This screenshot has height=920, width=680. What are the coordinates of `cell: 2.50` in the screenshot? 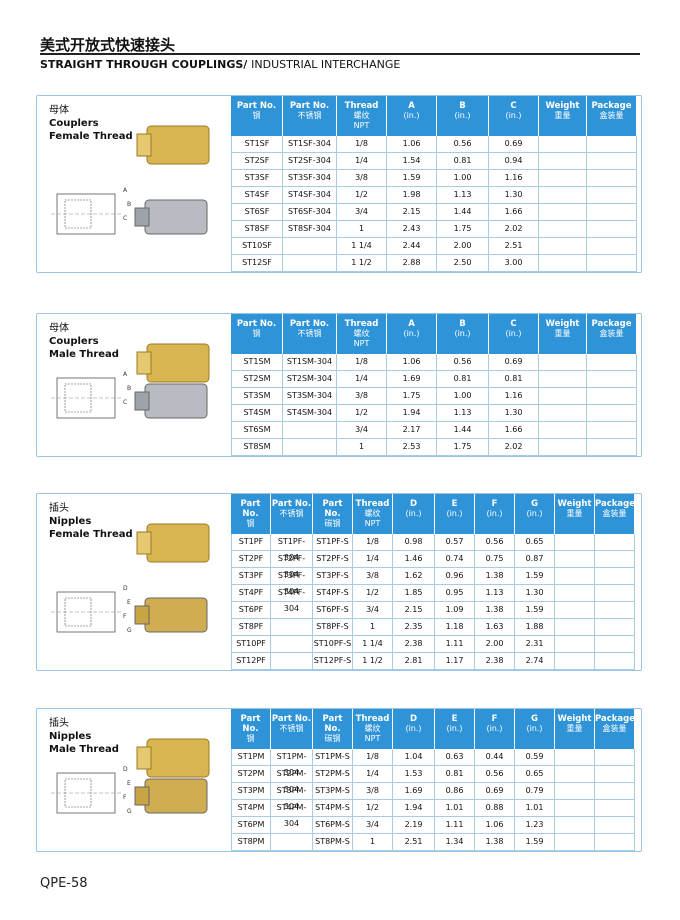 It's located at (463, 263).